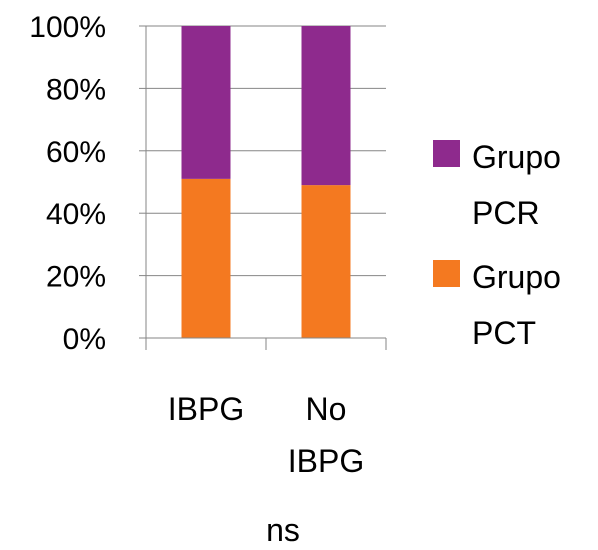  I want to click on y-tick-label: 100%, so click(67, 27).